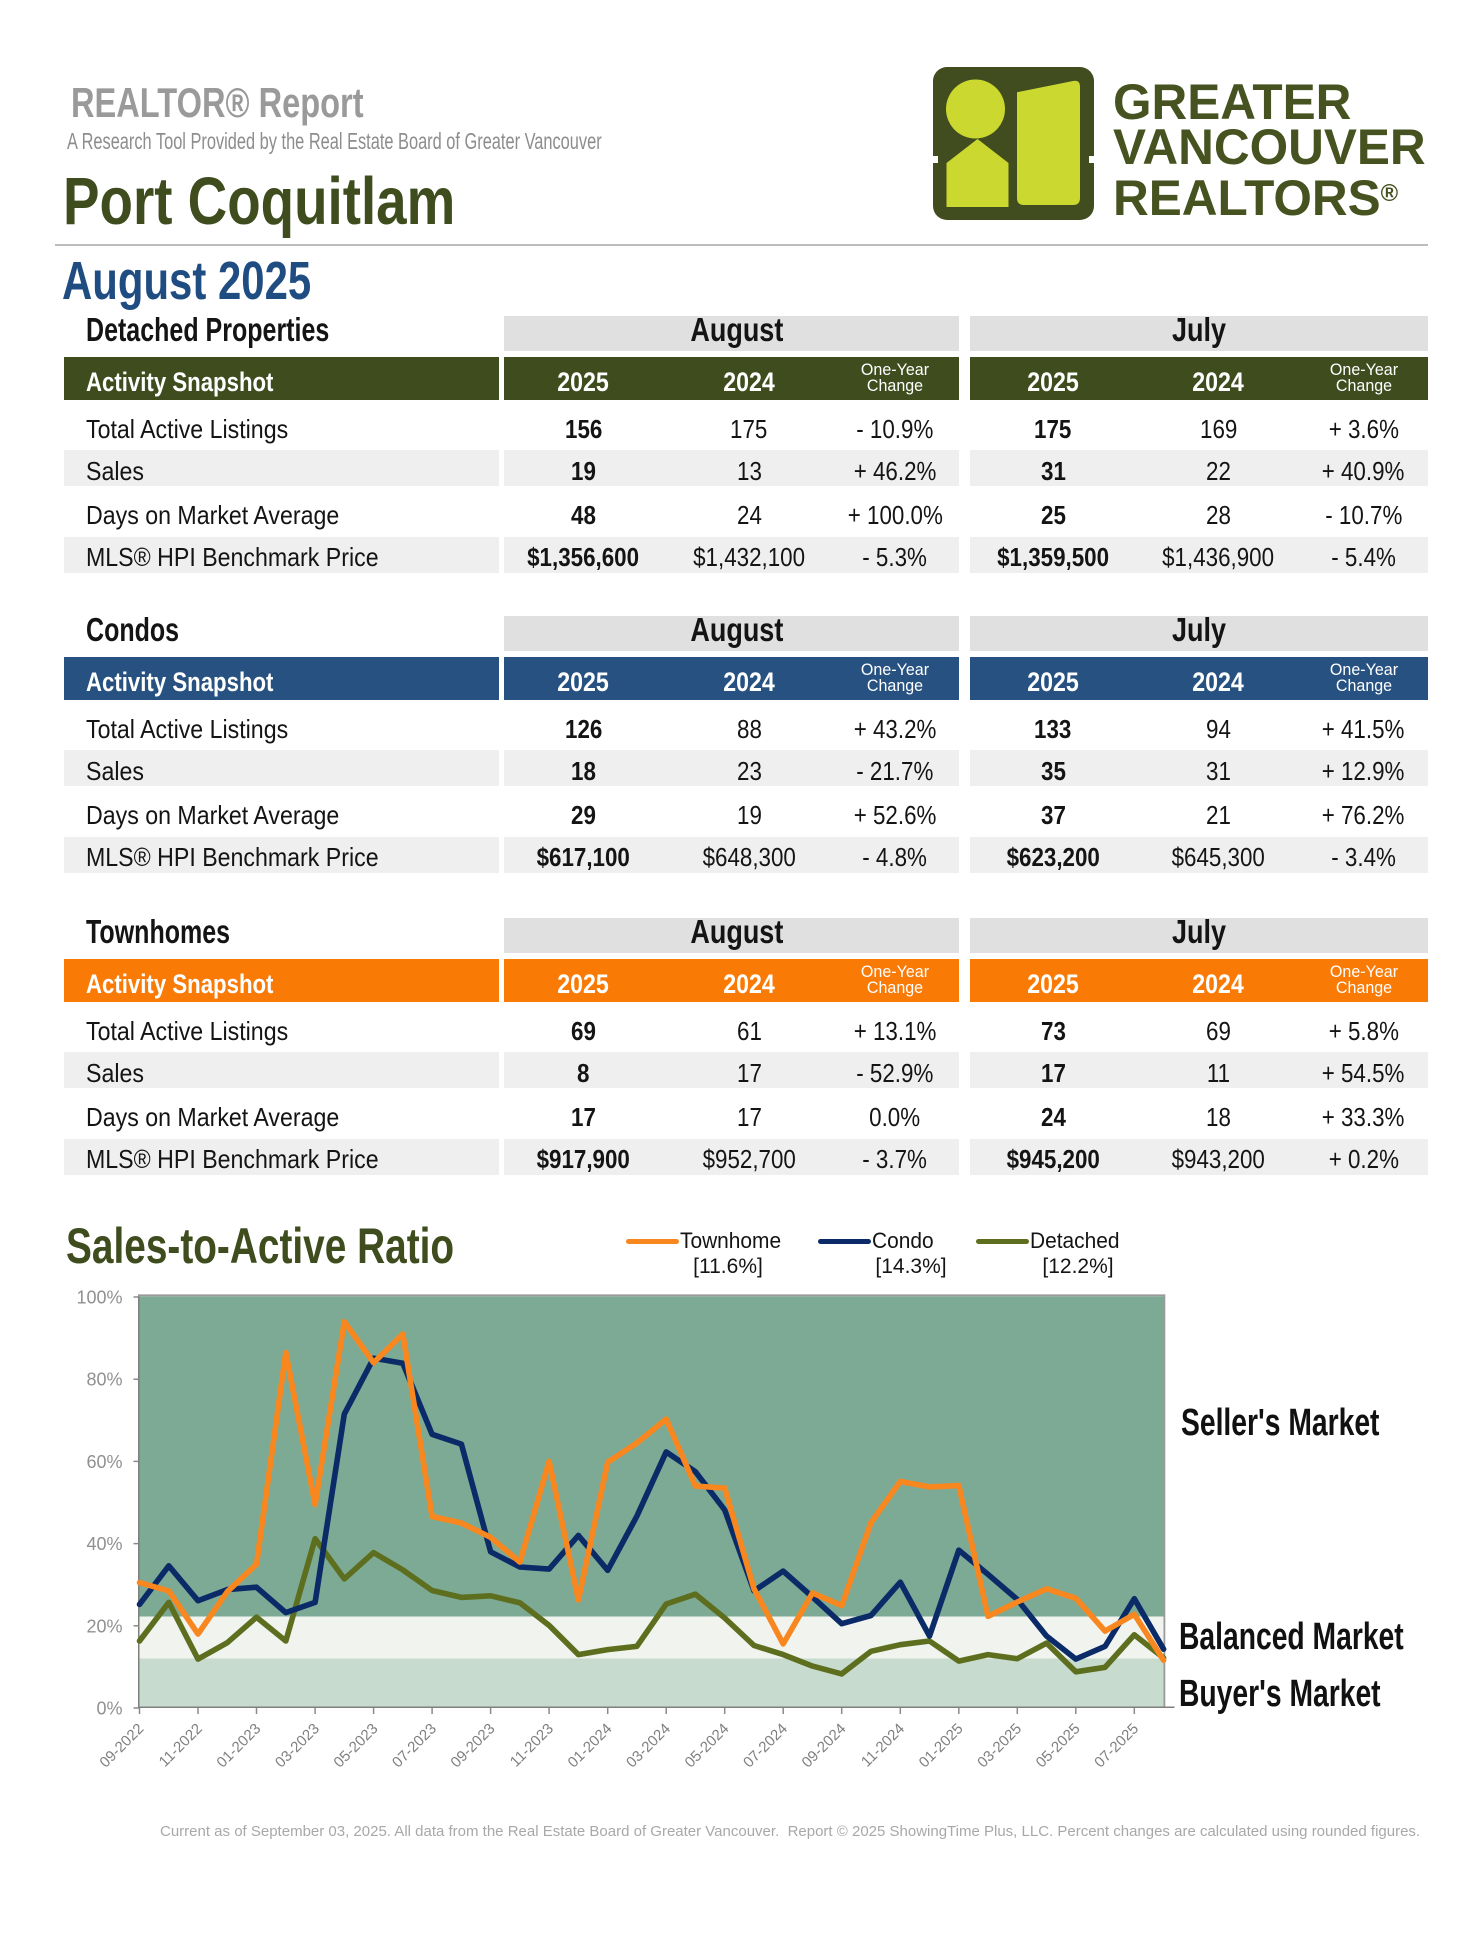 Image resolution: width=1478 pixels, height=1946 pixels. Describe the element at coordinates (648, 1745) in the screenshot. I see `svg-text: 03-2024` at that location.